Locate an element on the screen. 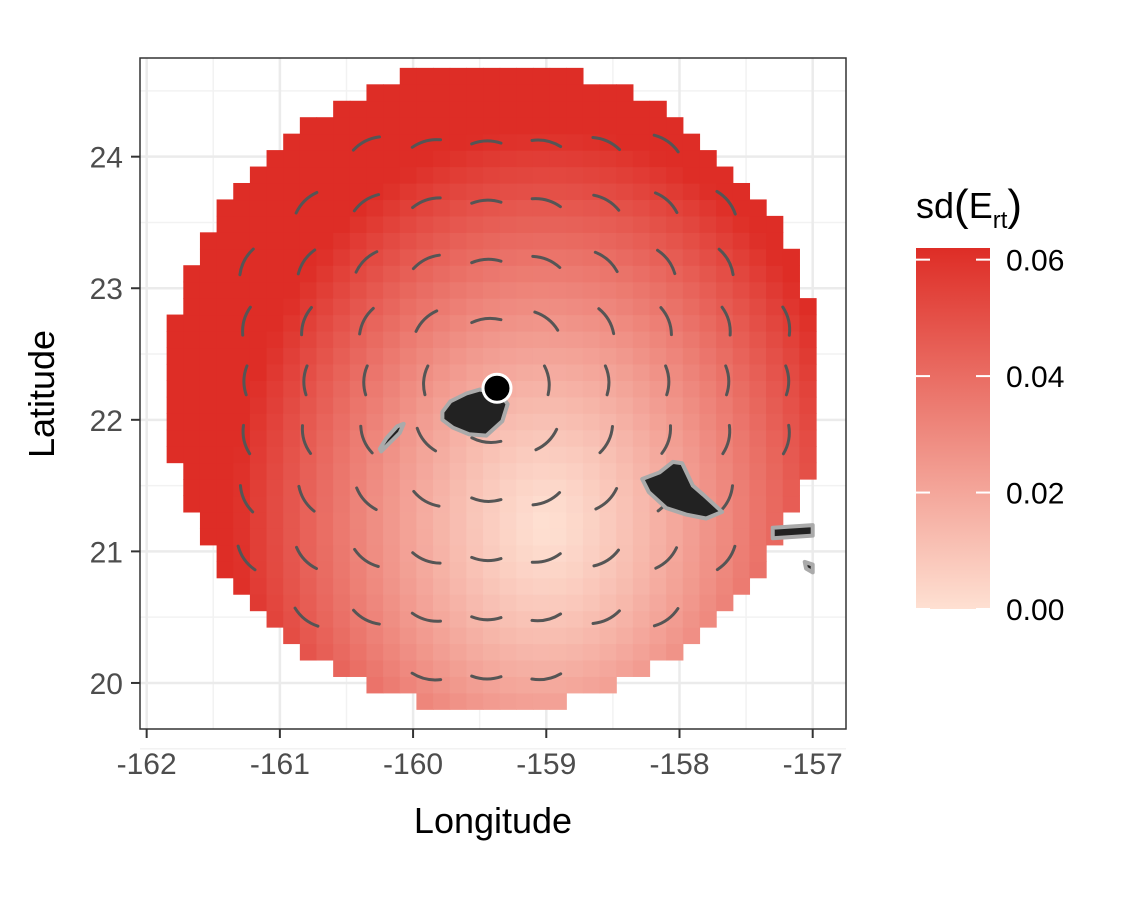 This screenshot has height=900, width=1125. legend-title-paren-open: ( is located at coordinates (961, 205).